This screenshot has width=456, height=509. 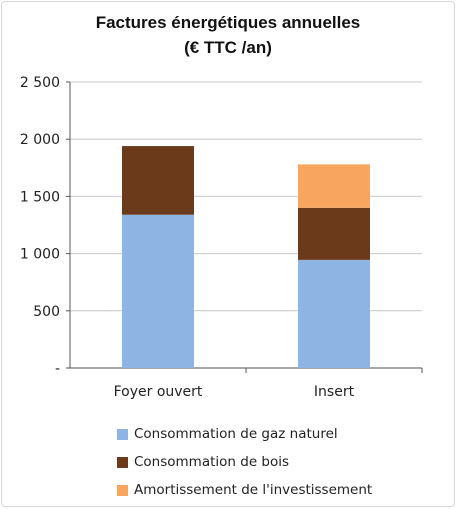 What do you see at coordinates (158, 392) in the screenshot?
I see `x-tick-label: Foyer ouvert` at bounding box center [158, 392].